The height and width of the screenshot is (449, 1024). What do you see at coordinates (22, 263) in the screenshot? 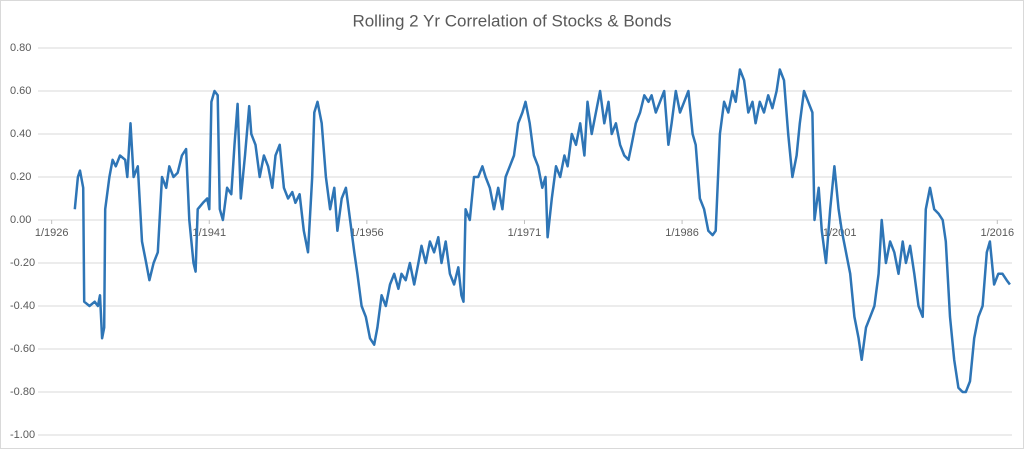
I see `y-tick-label: -0.20` at bounding box center [22, 263].